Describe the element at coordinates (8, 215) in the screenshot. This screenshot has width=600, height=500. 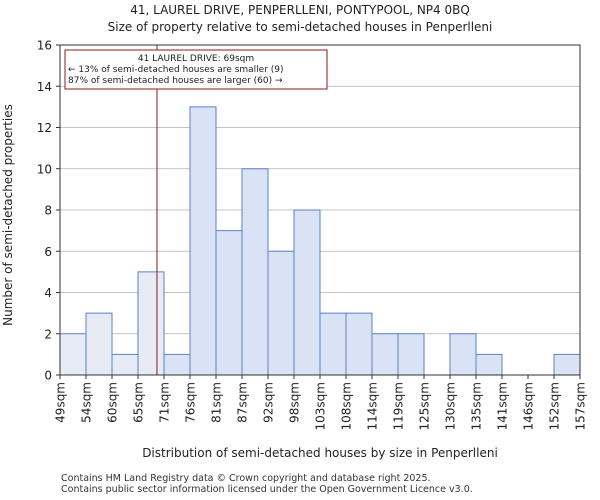
I see `y-axis-label: Number of semi-detached properties` at that location.